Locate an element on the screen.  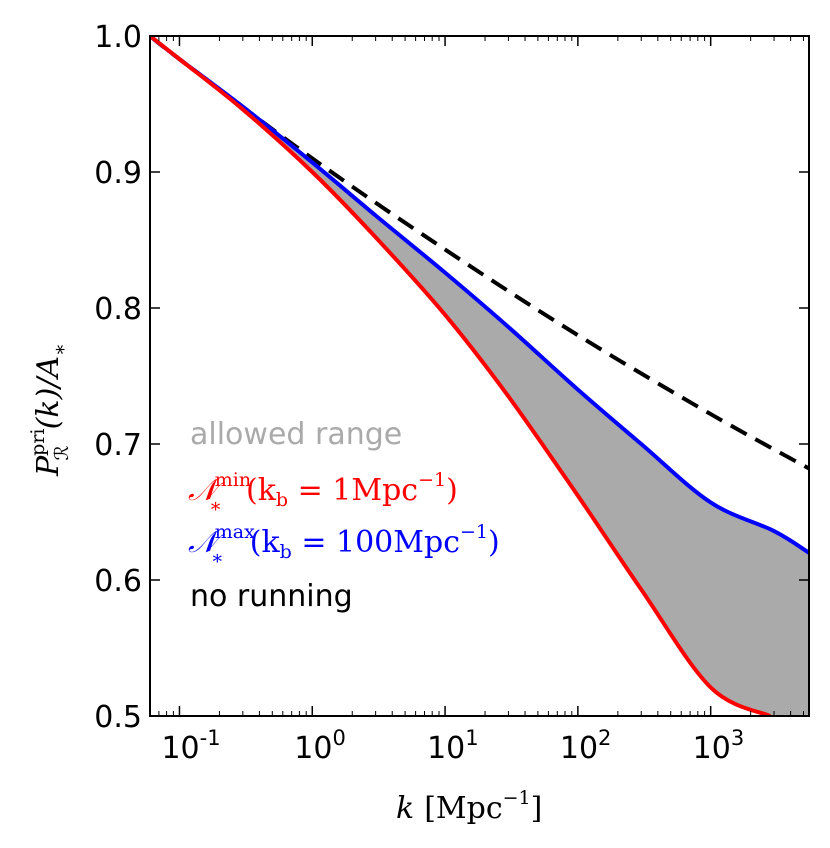
x-tick-label: 10⁻¹ is located at coordinates (190, 746).